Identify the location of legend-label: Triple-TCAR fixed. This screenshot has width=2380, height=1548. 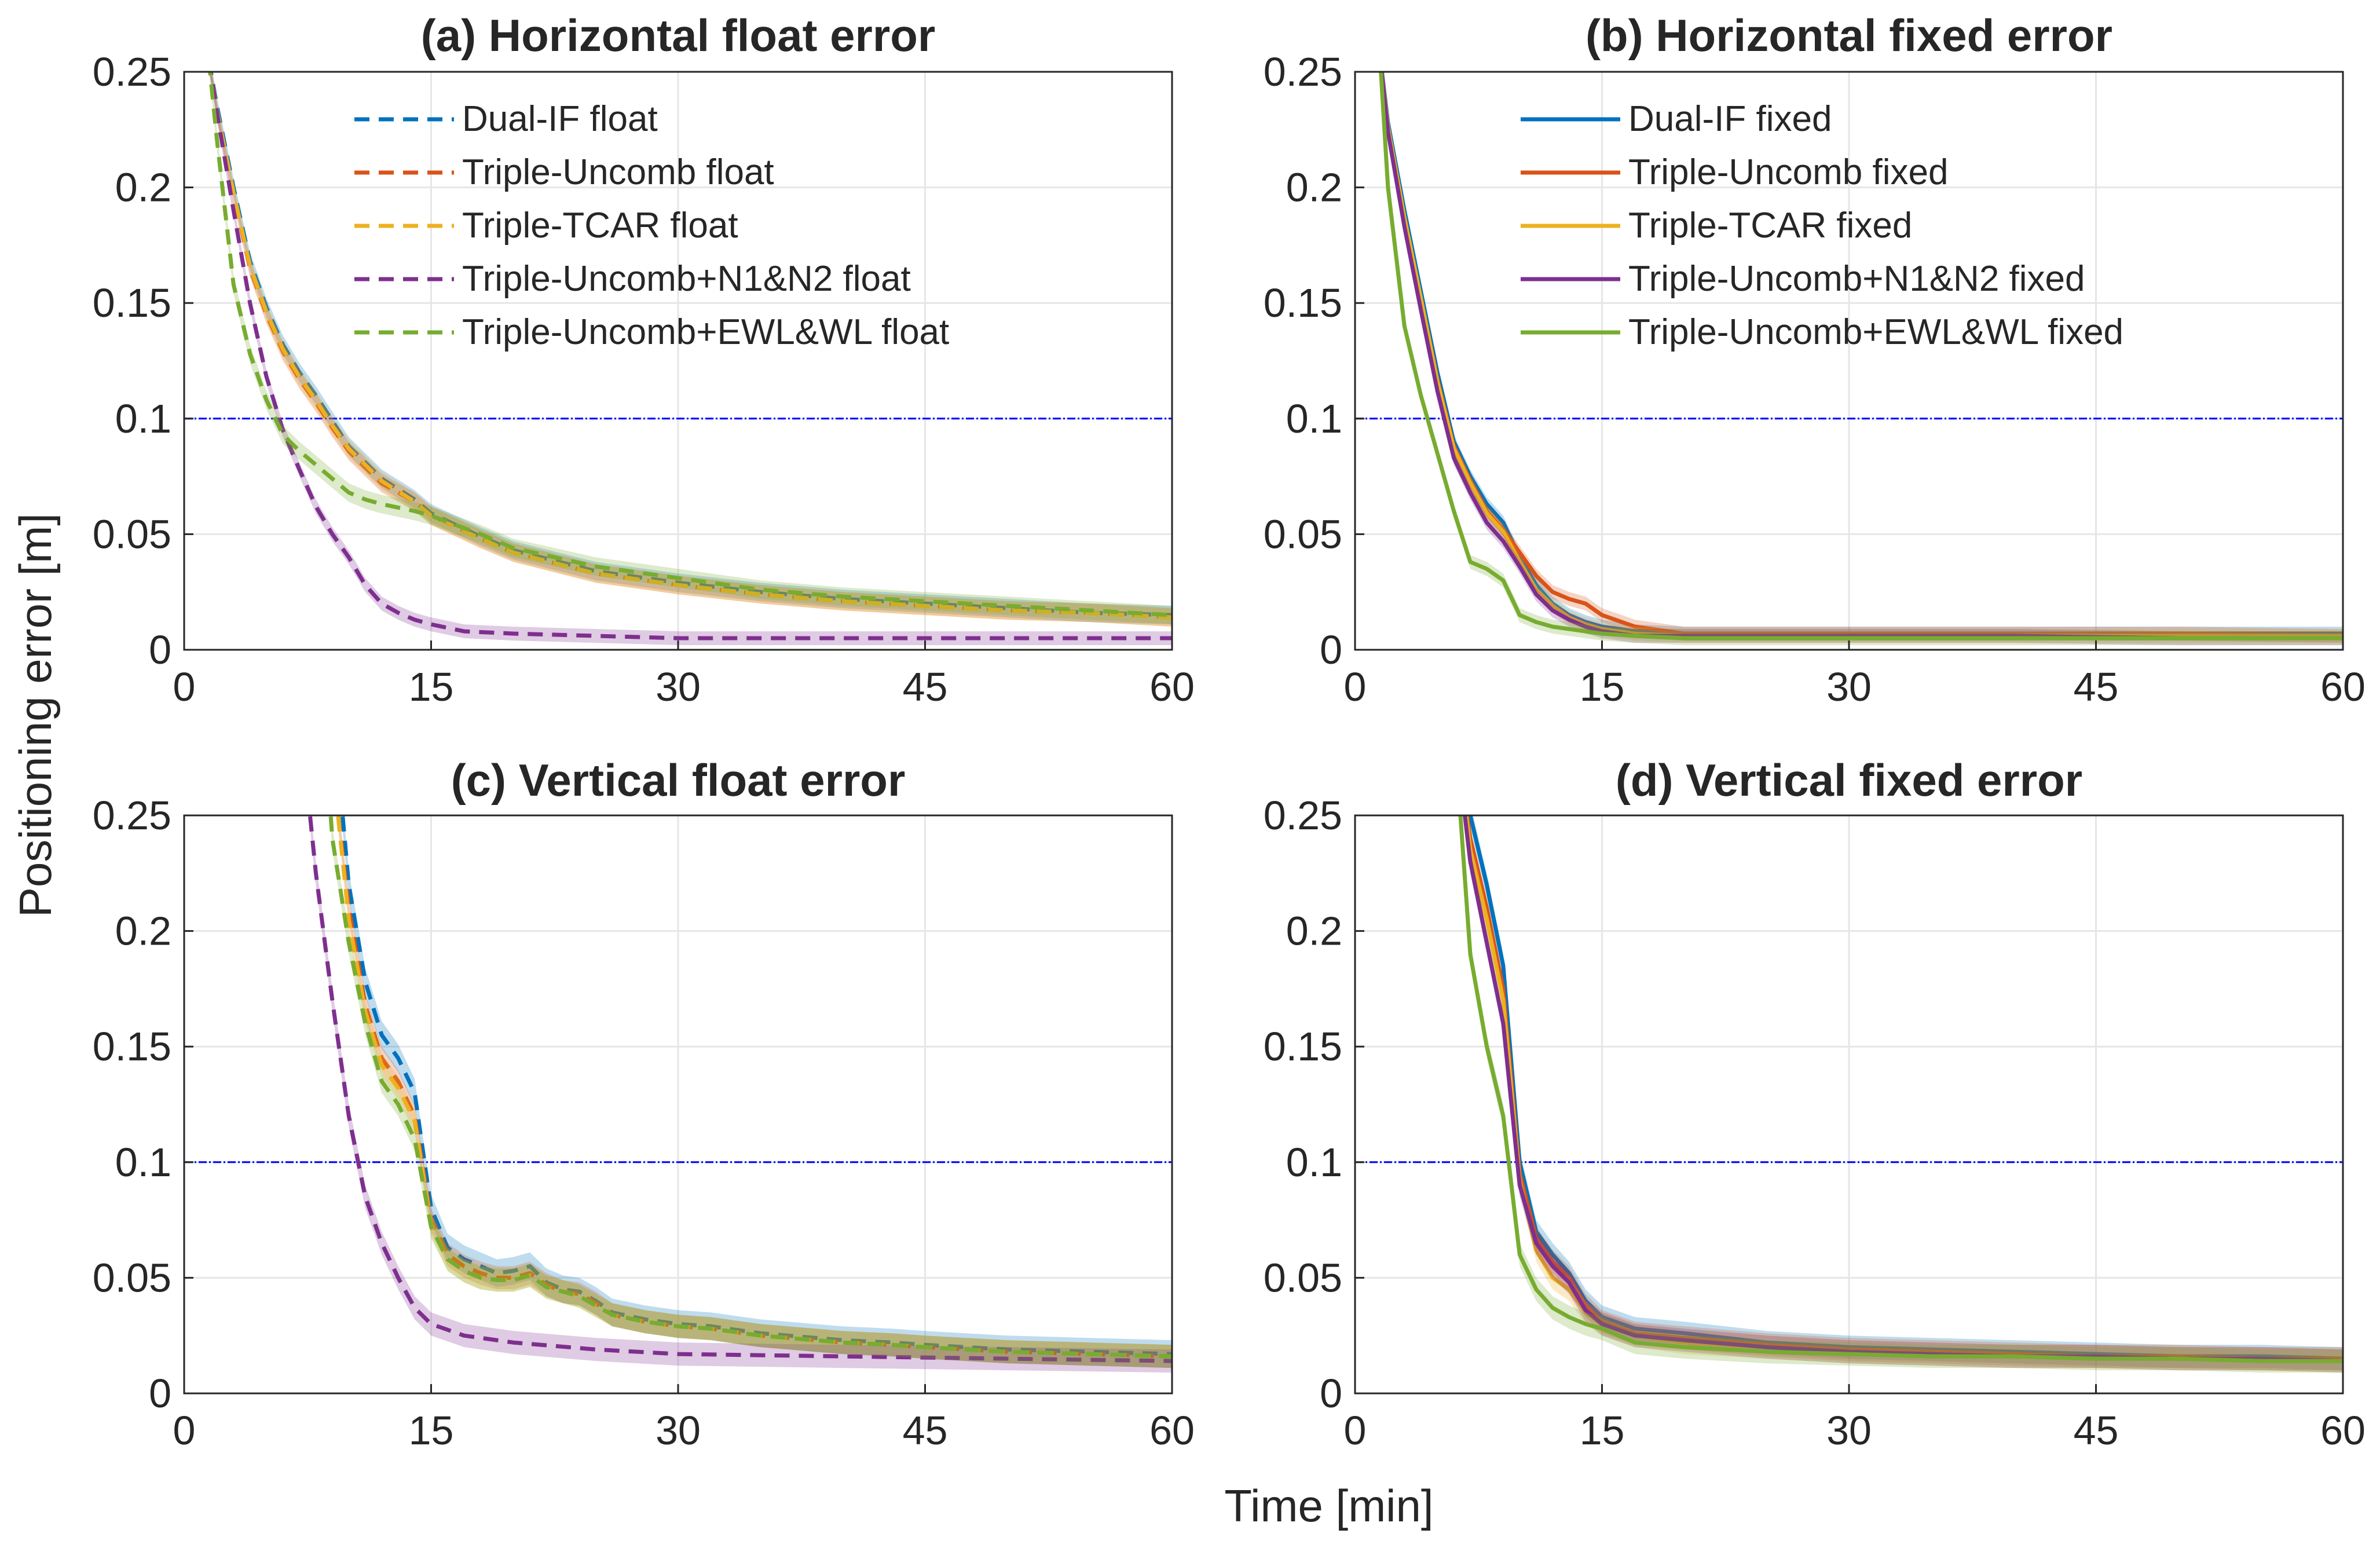
(1770, 226).